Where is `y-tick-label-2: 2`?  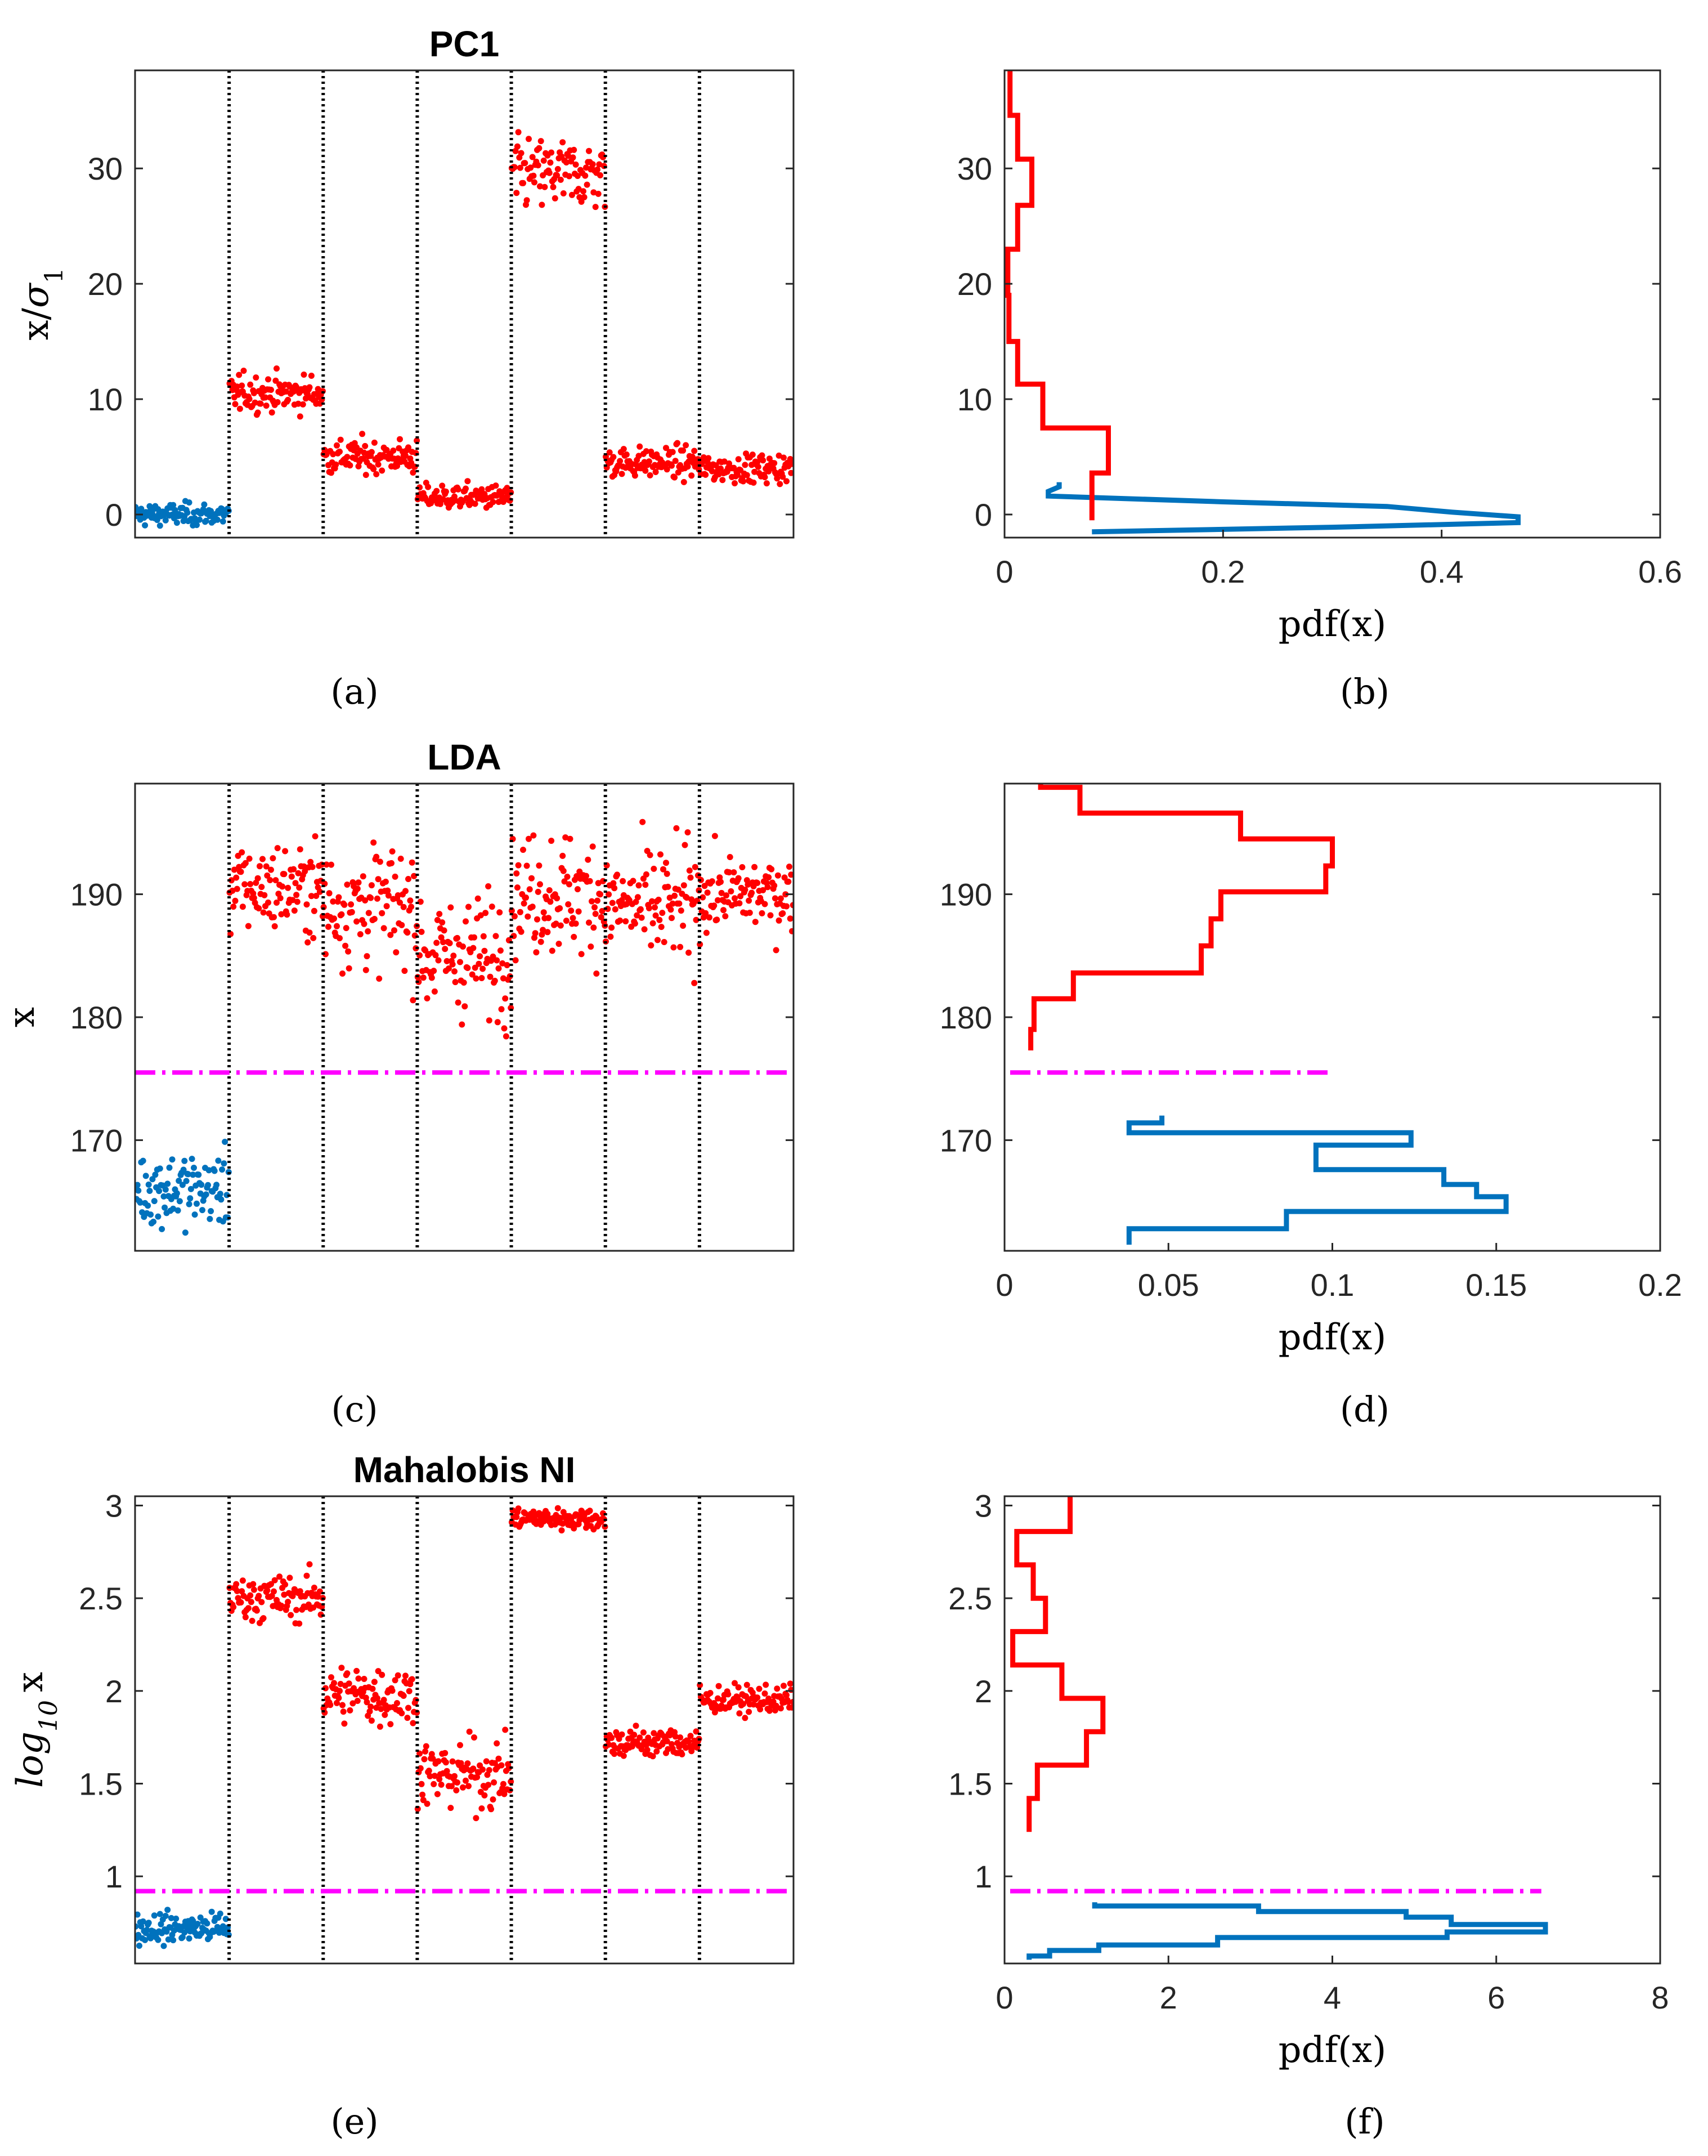
y-tick-label-2: 2 is located at coordinates (983, 1691).